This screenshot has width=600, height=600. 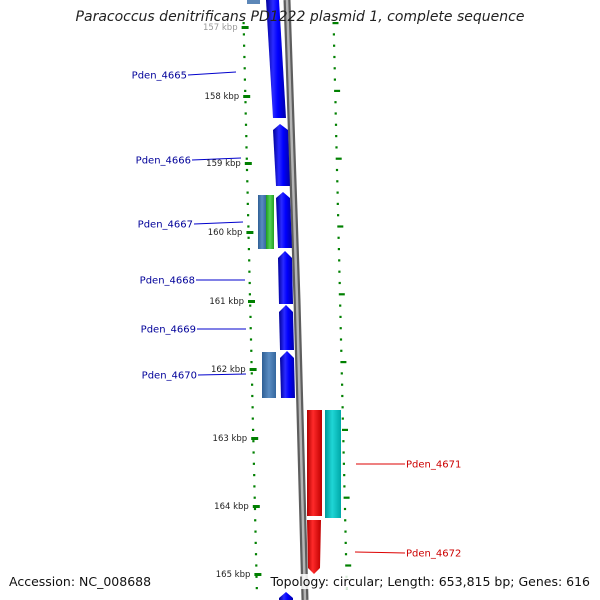 What do you see at coordinates (284, 220) in the screenshot?
I see `gene-pden-4667-arrow` at bounding box center [284, 220].